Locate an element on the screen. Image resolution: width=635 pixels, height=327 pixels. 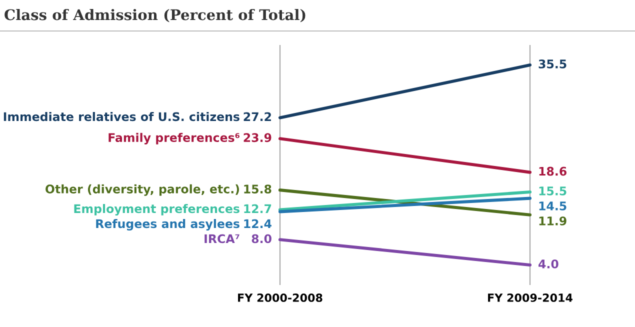
text: Family preferences⁶ is located at coordinates (174, 138).